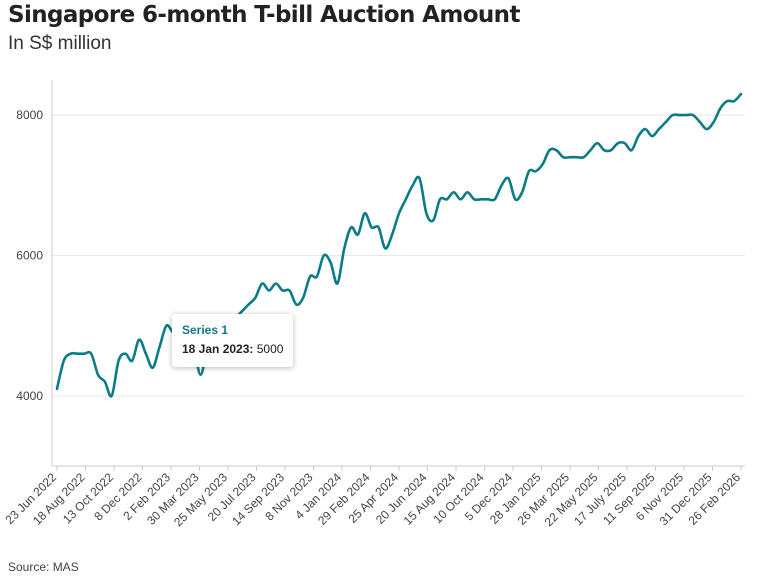 The height and width of the screenshot is (579, 759). Describe the element at coordinates (264, 15) in the screenshot. I see `chart-title: Singapore 6-month T-bill Auction Amount` at that location.